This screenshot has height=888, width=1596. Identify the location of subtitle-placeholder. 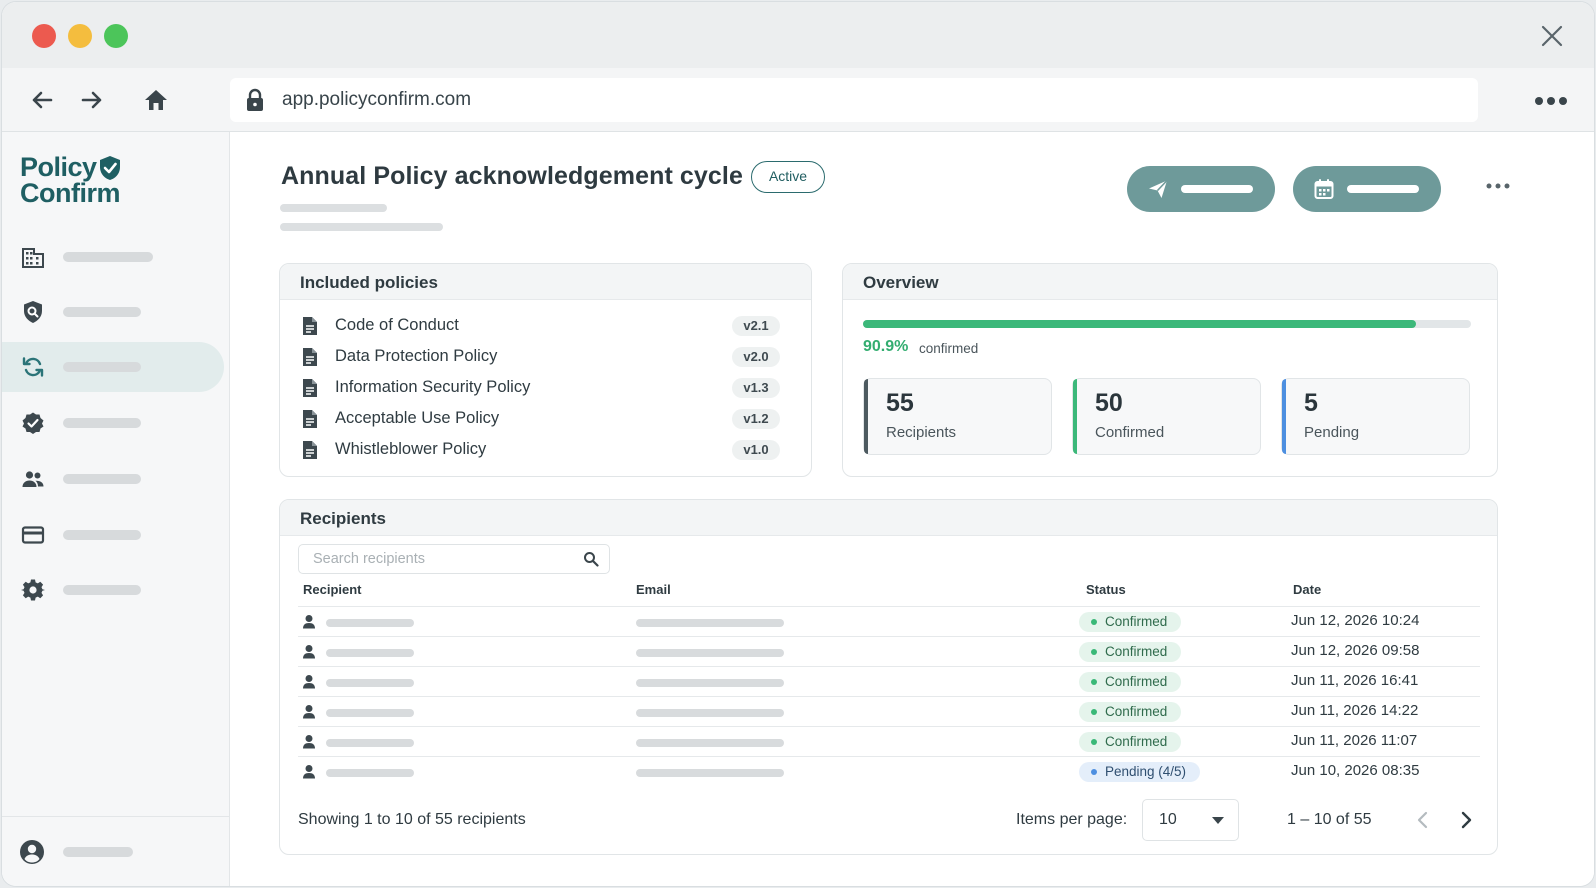
(333, 208).